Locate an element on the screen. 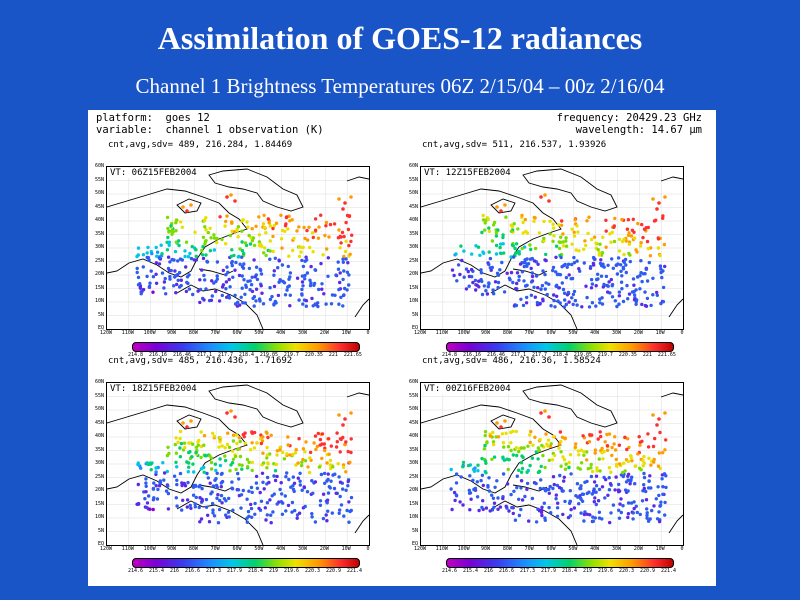 The height and width of the screenshot is (600, 800). y-tick-label: EQ is located at coordinates (414, 544).